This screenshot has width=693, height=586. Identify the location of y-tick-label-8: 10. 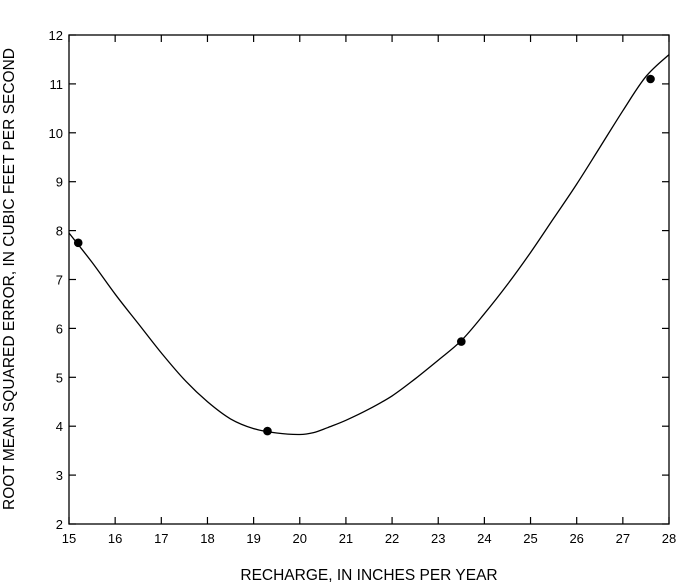
(56, 133).